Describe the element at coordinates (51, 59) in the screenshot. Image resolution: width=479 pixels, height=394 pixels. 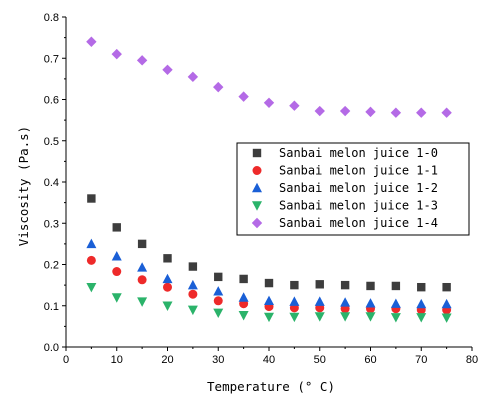
I see `y-tick-label: 0.7` at that location.